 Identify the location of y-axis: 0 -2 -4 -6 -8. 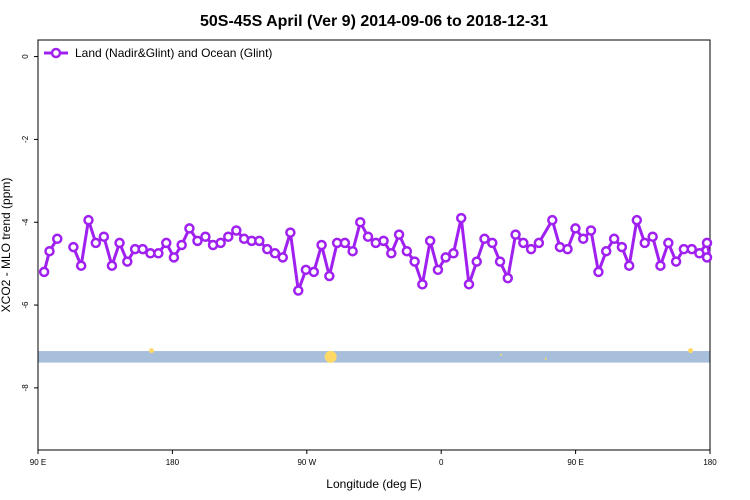
(29, 223).